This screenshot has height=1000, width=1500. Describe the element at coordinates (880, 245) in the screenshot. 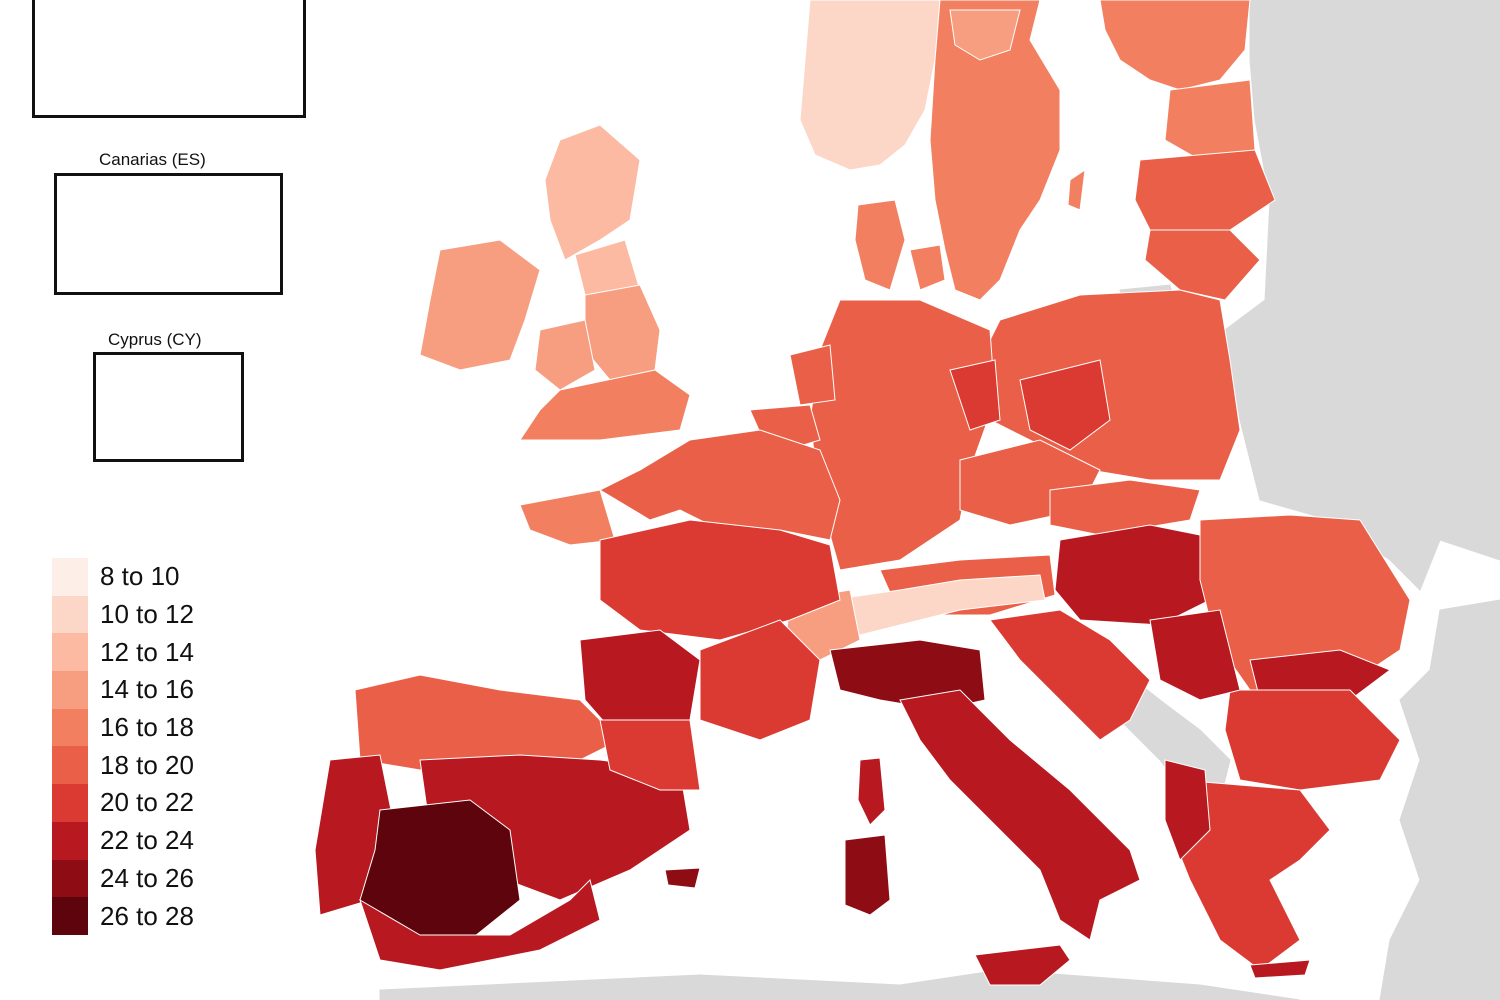

I see `denmark` at that location.